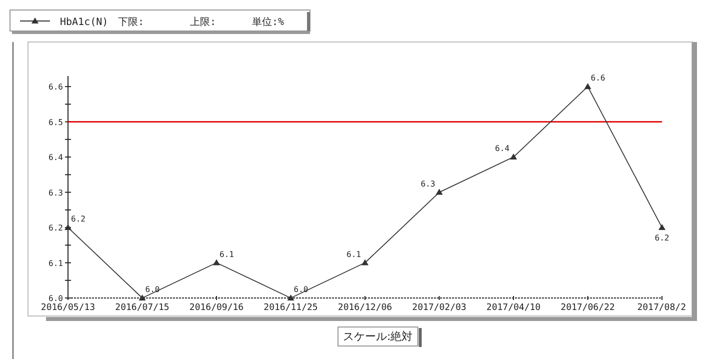 This screenshot has height=359, width=705. I want to click on x-tick-label: 2016/12/06, so click(365, 308).